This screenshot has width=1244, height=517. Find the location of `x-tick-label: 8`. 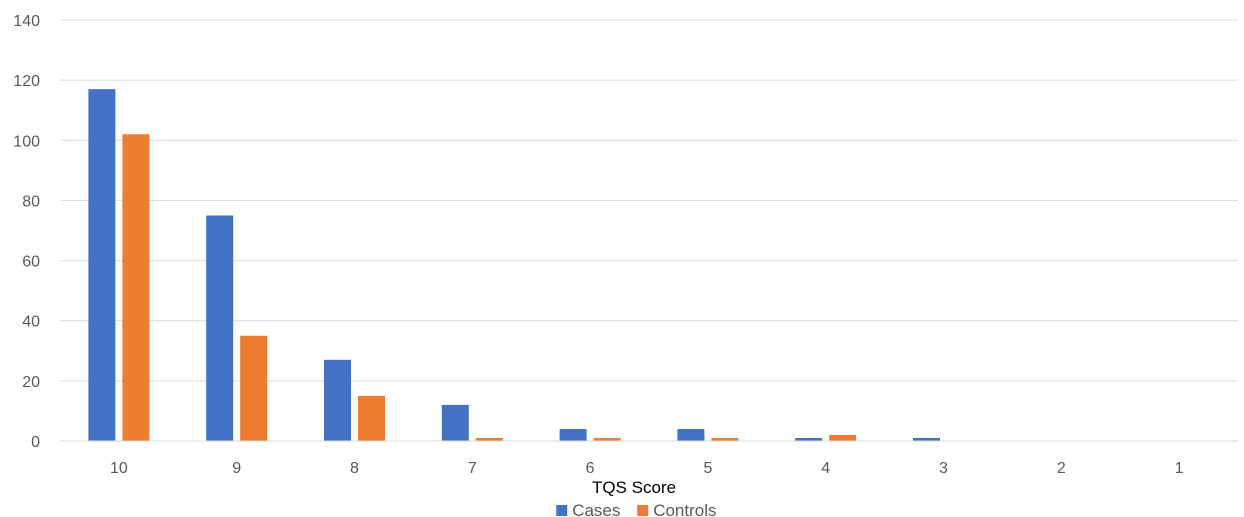

x-tick-label: 8 is located at coordinates (354, 468).